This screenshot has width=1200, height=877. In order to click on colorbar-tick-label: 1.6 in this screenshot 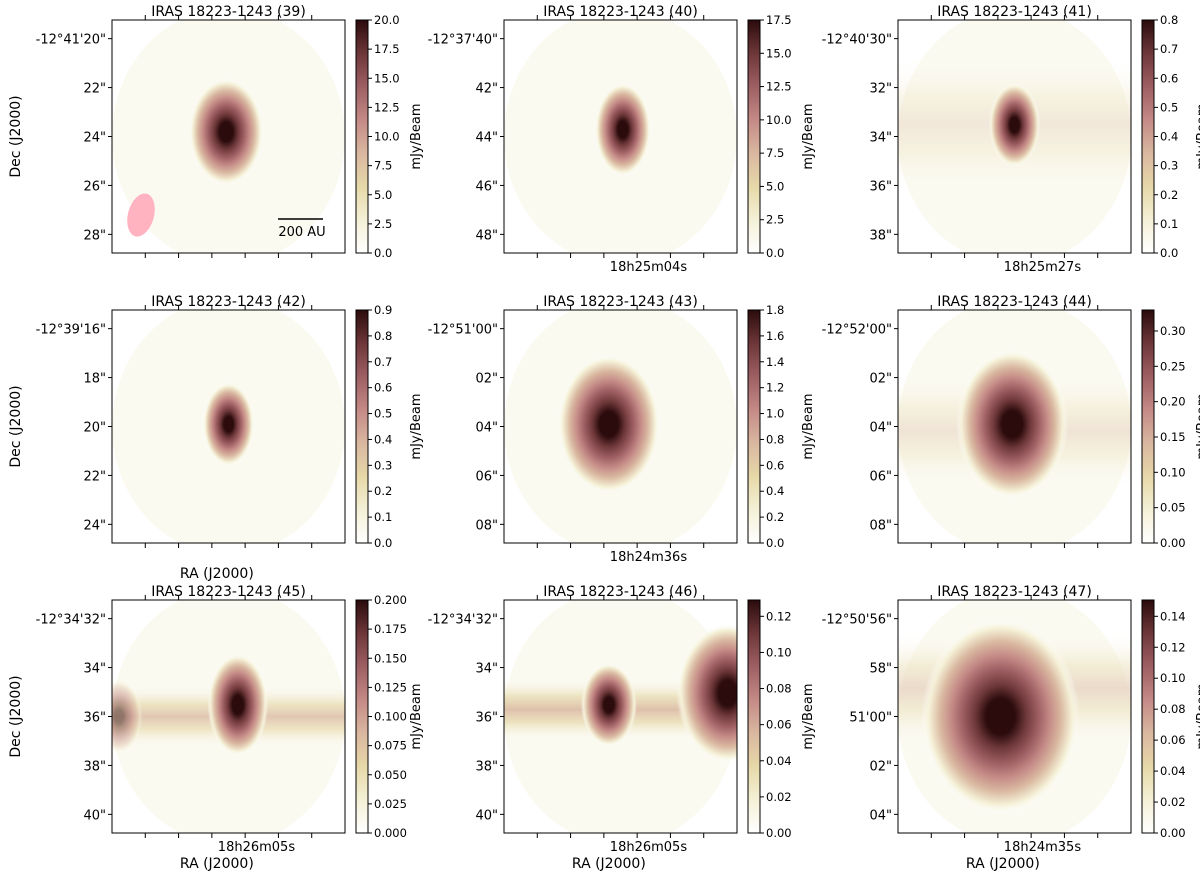, I will do `click(775, 336)`.